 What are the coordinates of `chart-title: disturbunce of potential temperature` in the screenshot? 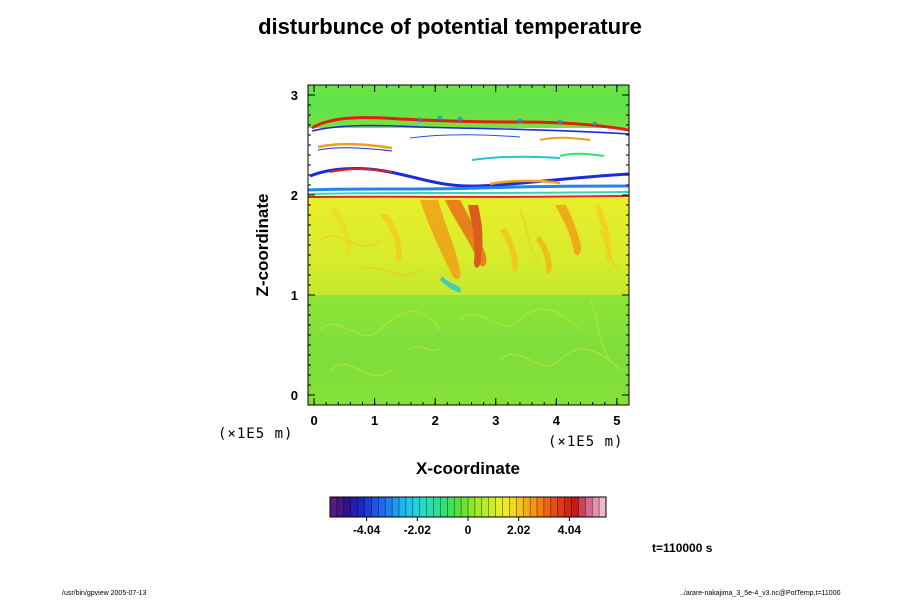 It's located at (450, 26).